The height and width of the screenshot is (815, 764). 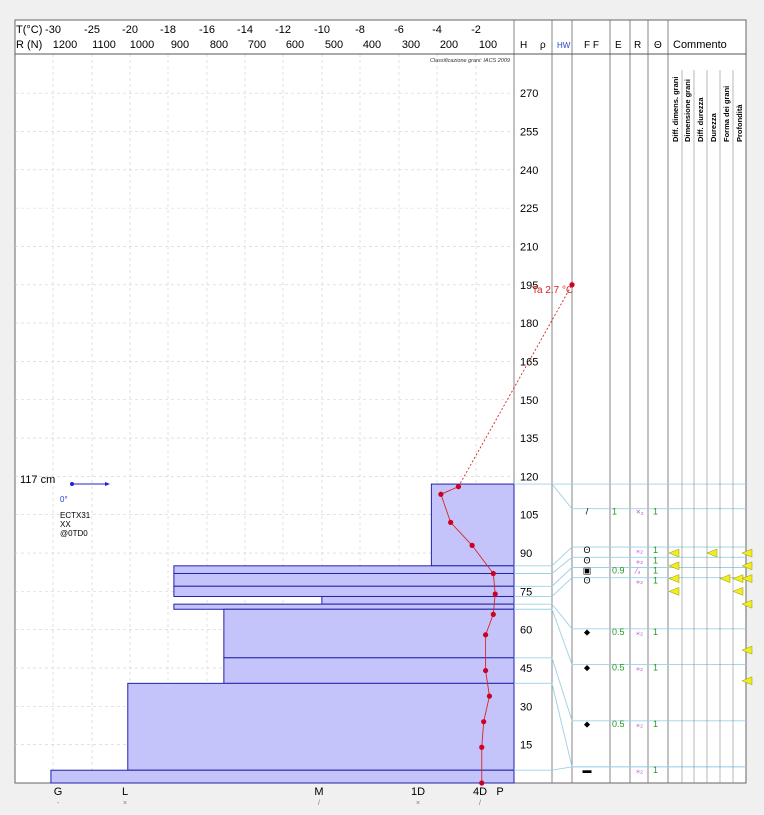 I want to click on temperature-profile, so click(x=506, y=534).